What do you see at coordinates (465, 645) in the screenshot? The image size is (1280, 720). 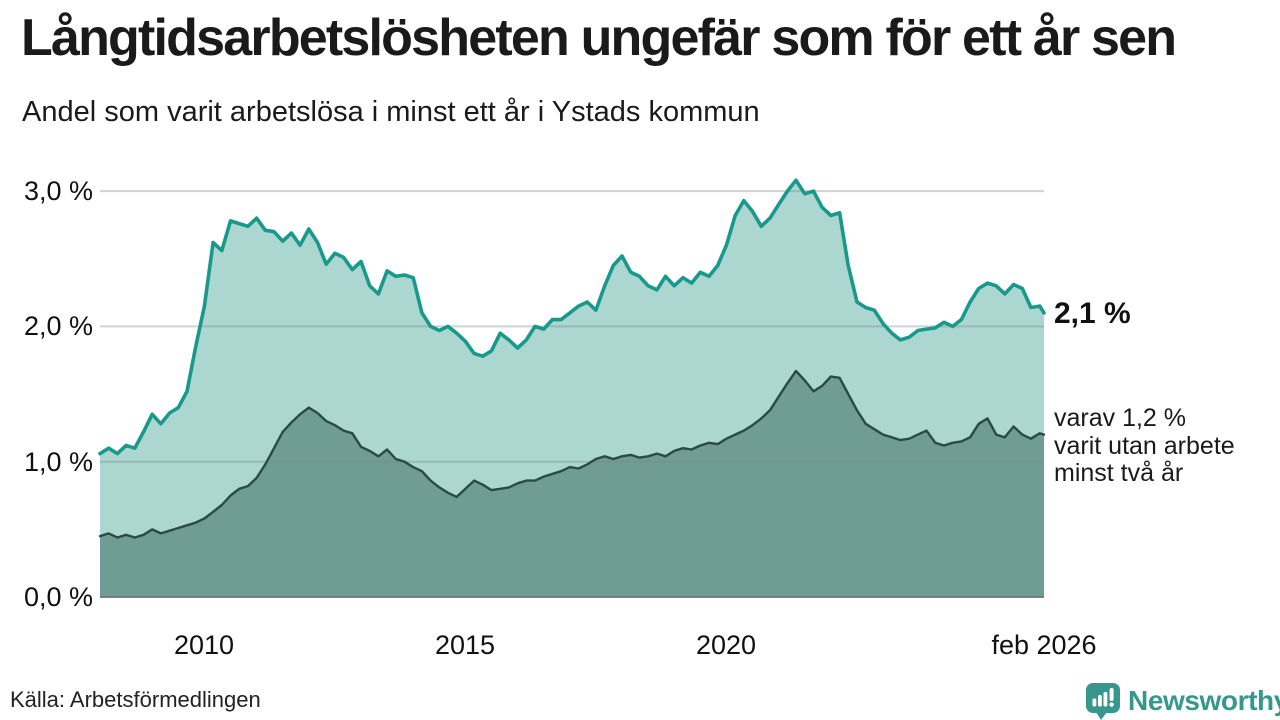 I see `x-tick-label: 2015` at bounding box center [465, 645].